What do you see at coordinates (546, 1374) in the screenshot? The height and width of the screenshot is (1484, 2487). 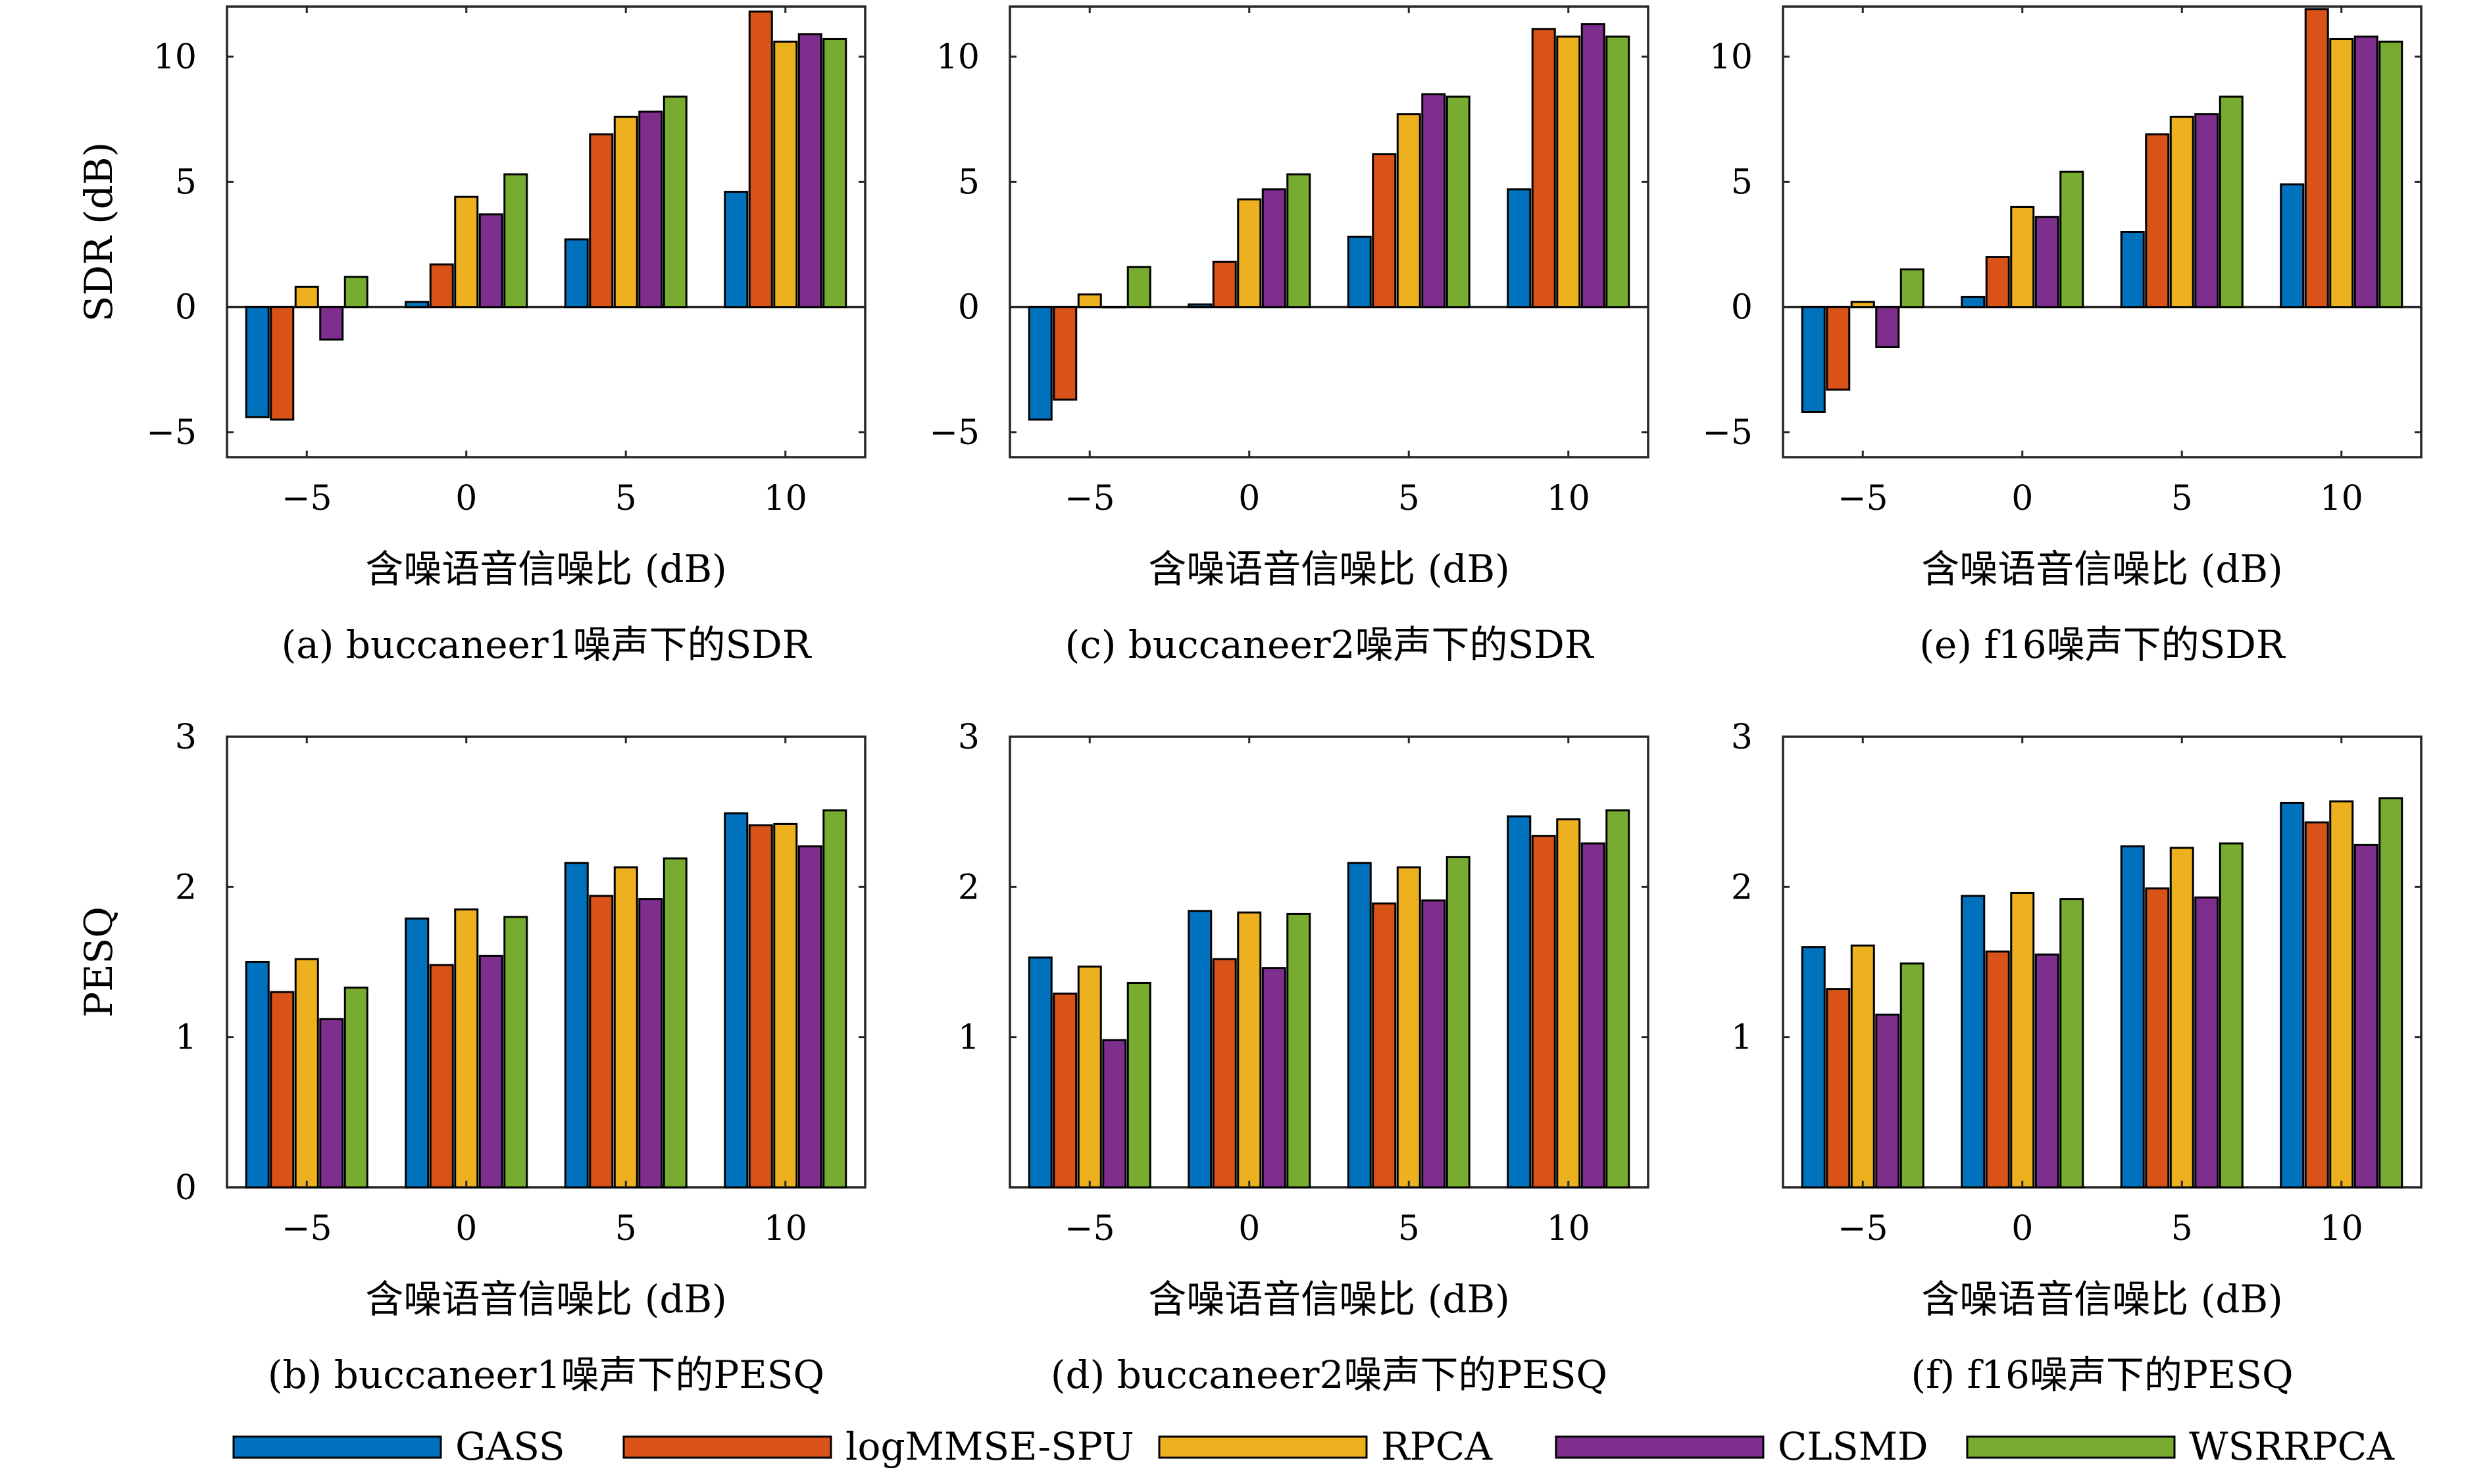 I see `panel-caption: (b) buccaneer1噪声下的PESQ` at bounding box center [546, 1374].